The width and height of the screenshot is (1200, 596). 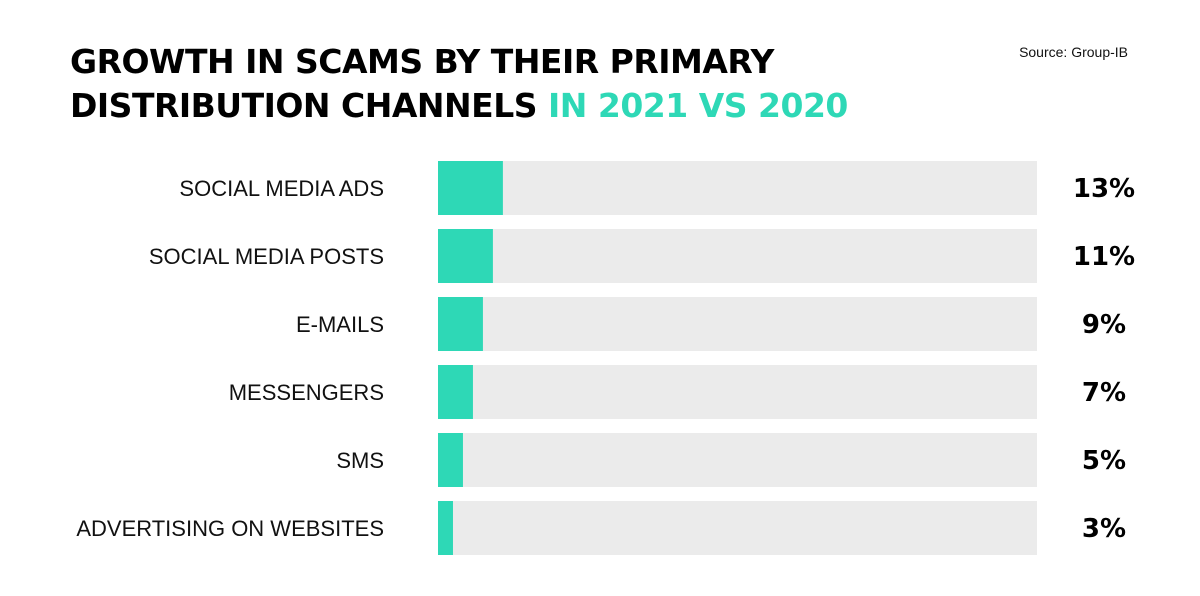 What do you see at coordinates (266, 256) in the screenshot?
I see `category-label-social-media-posts: SOCIAL MEDIA POSTS` at bounding box center [266, 256].